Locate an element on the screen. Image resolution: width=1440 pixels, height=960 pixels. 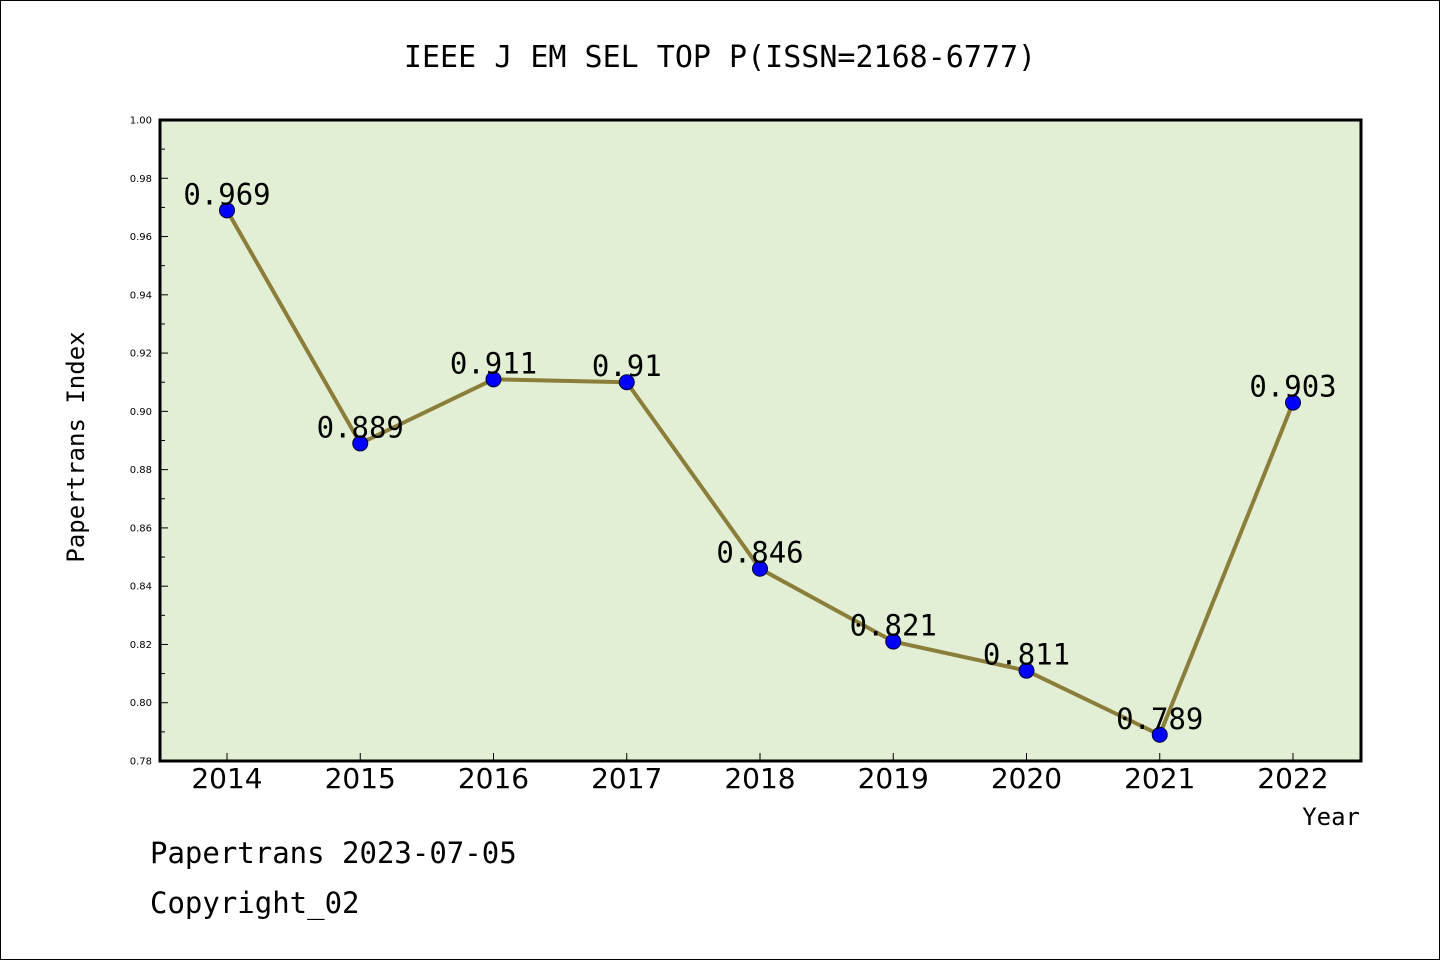
y-tick-label: 0.84 is located at coordinates (141, 587).